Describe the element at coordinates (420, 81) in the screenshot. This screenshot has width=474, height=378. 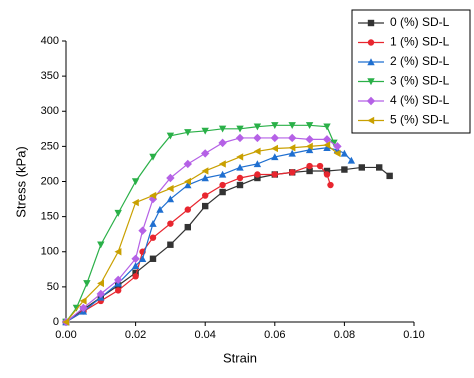
I see `legend-label: 3 (%) SD-L` at that location.